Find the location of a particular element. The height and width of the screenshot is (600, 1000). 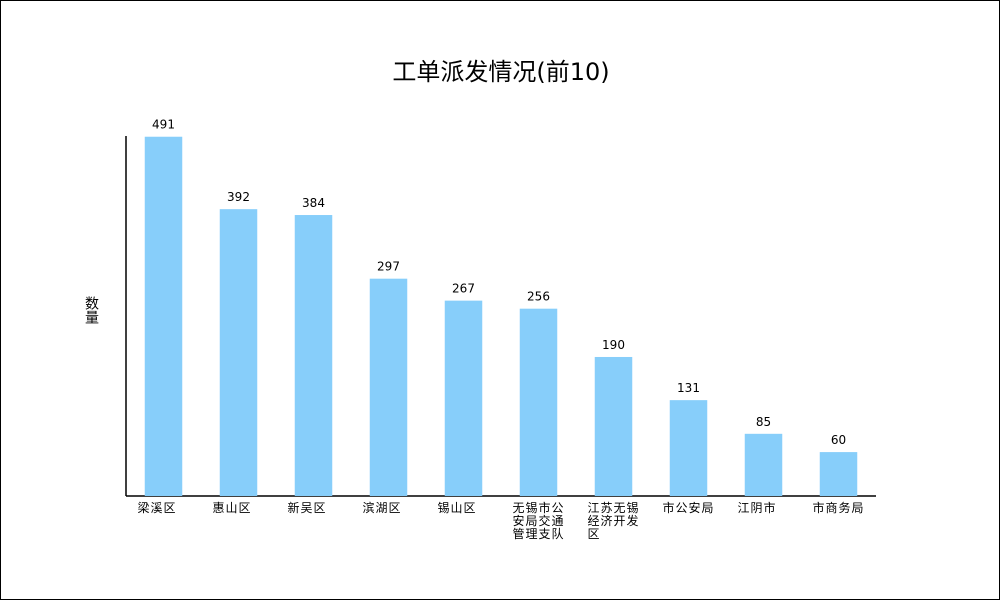

y-axis-label: 数量 is located at coordinates (91, 310).